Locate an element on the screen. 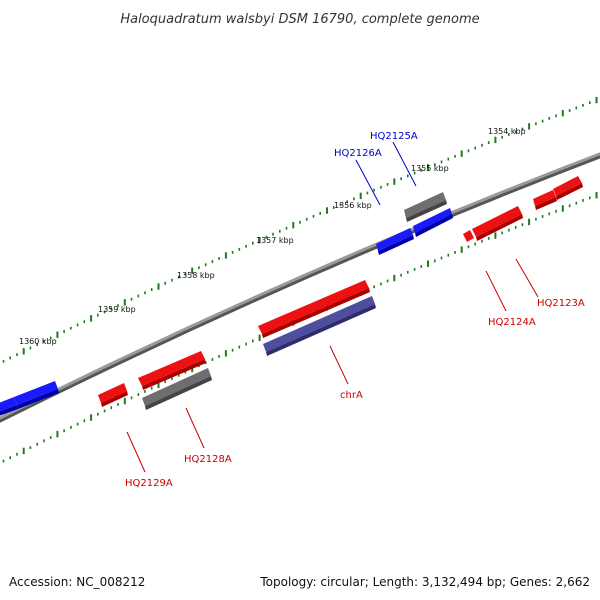 This screenshot has height=600, width=600. gene-arrow-hq2124a-small is located at coordinates (468, 236).